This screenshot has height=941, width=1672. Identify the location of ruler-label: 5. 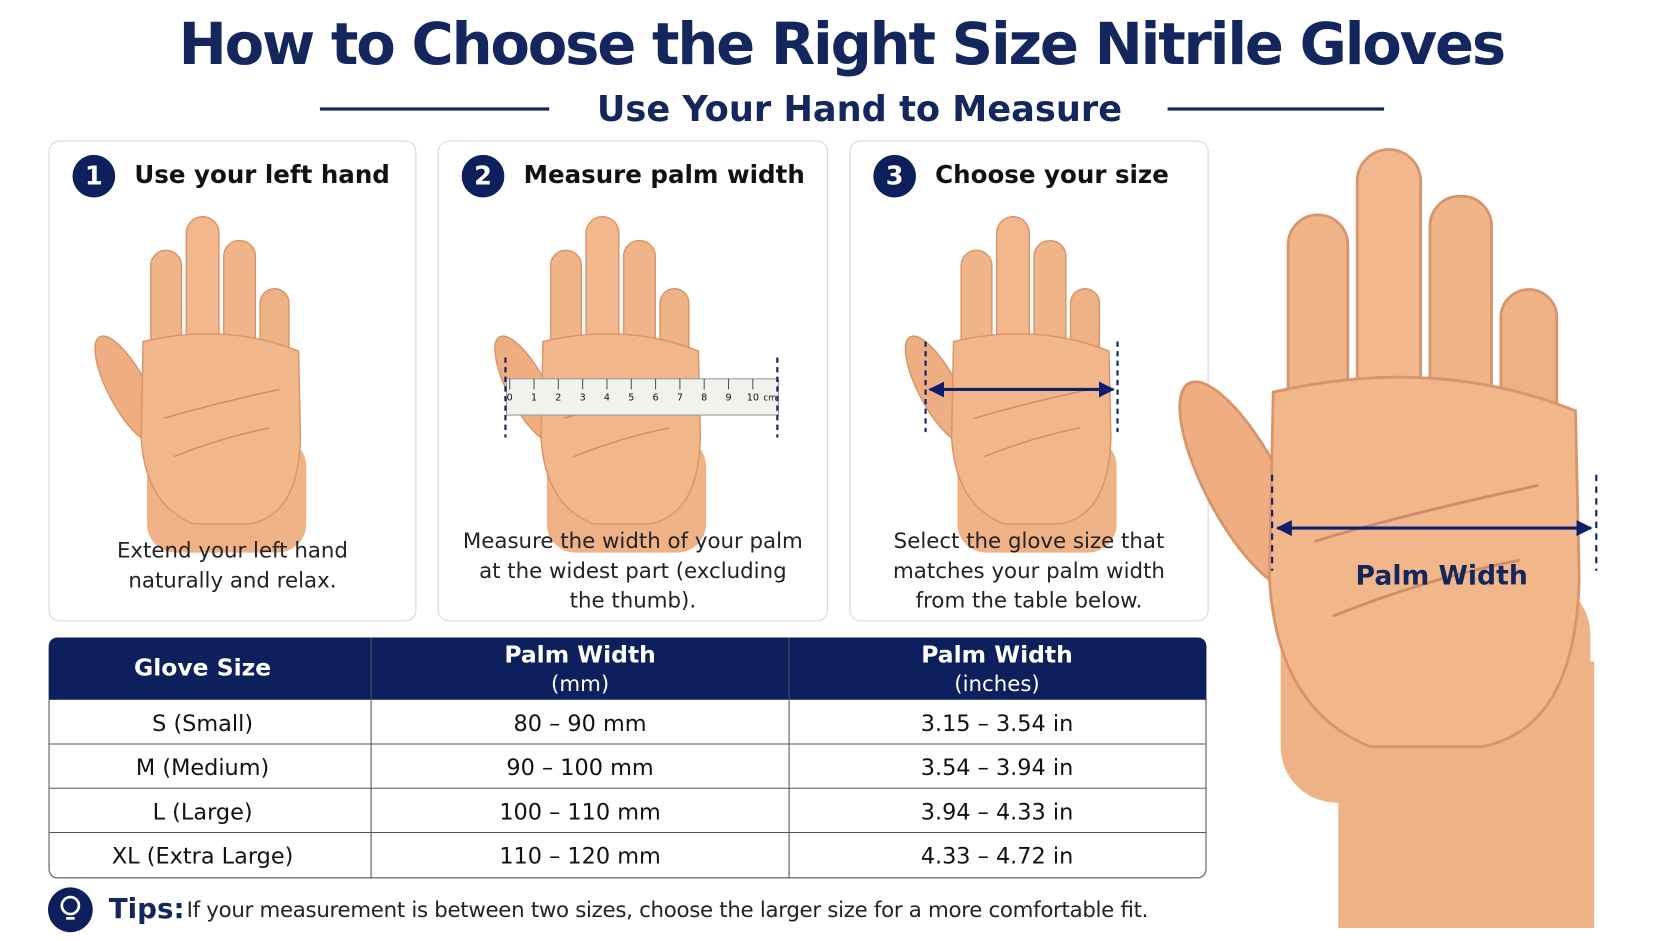
(631, 397).